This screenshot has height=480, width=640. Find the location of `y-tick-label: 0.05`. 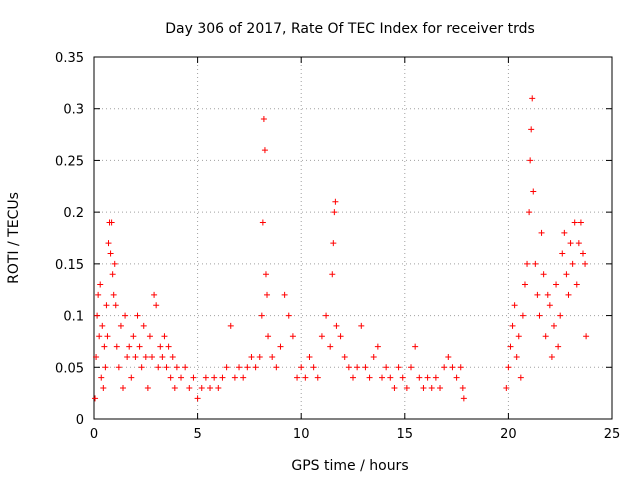

y-tick-label: 0.05 is located at coordinates (69, 368).